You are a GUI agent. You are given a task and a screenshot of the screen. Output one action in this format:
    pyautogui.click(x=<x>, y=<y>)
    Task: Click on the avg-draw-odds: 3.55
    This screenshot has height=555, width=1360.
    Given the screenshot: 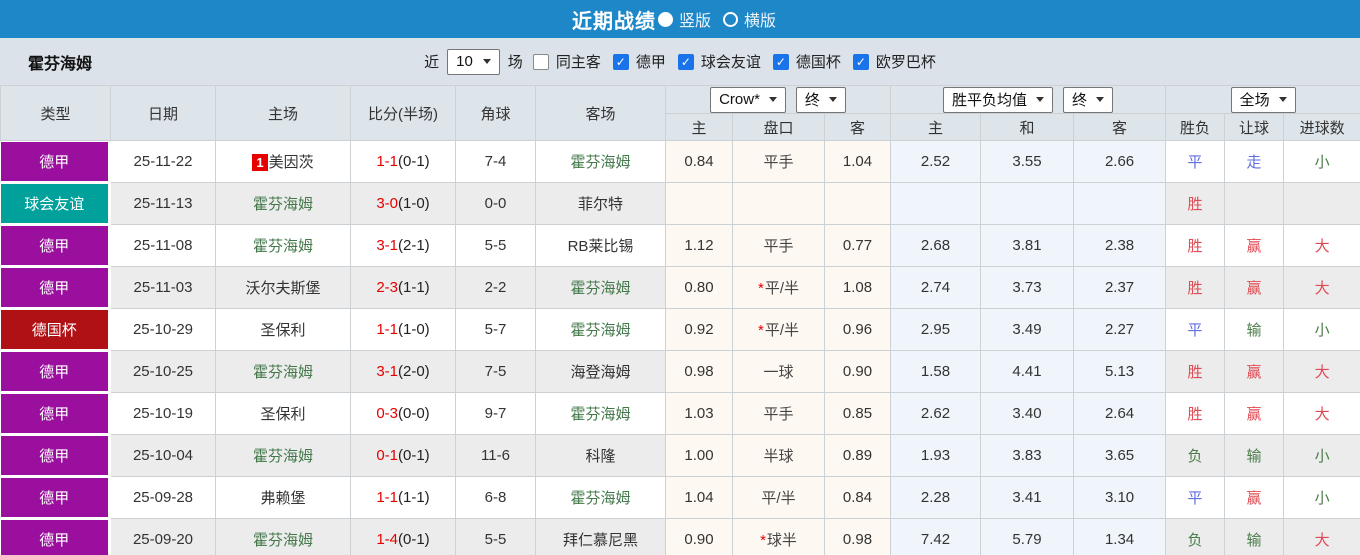 What is the action you would take?
    pyautogui.click(x=1027, y=161)
    